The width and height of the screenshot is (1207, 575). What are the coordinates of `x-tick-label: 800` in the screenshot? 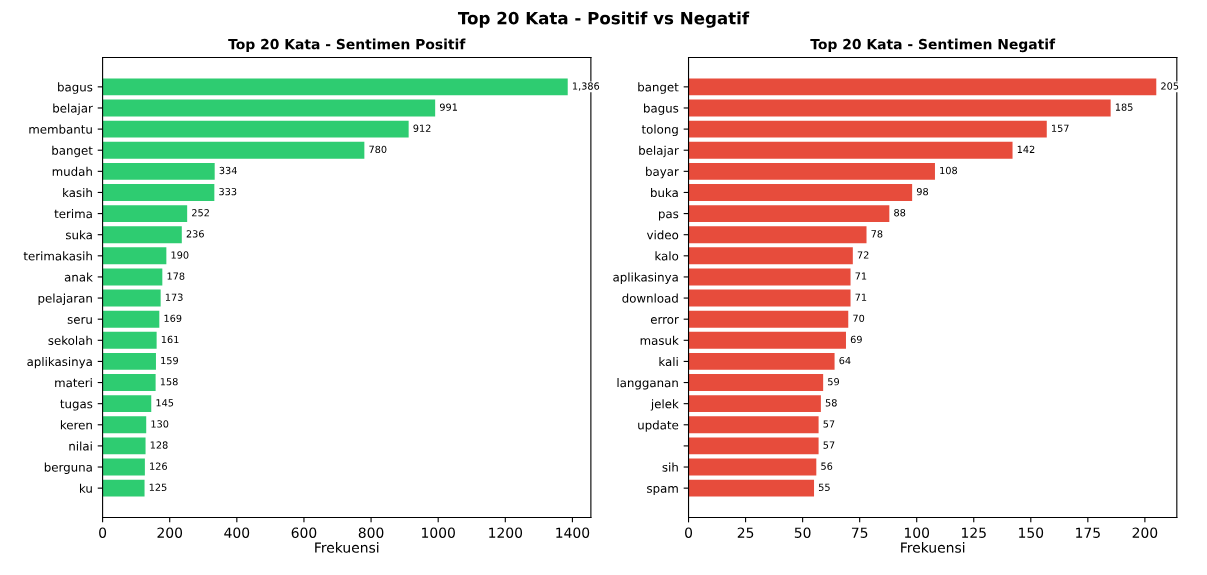 It's located at (371, 532).